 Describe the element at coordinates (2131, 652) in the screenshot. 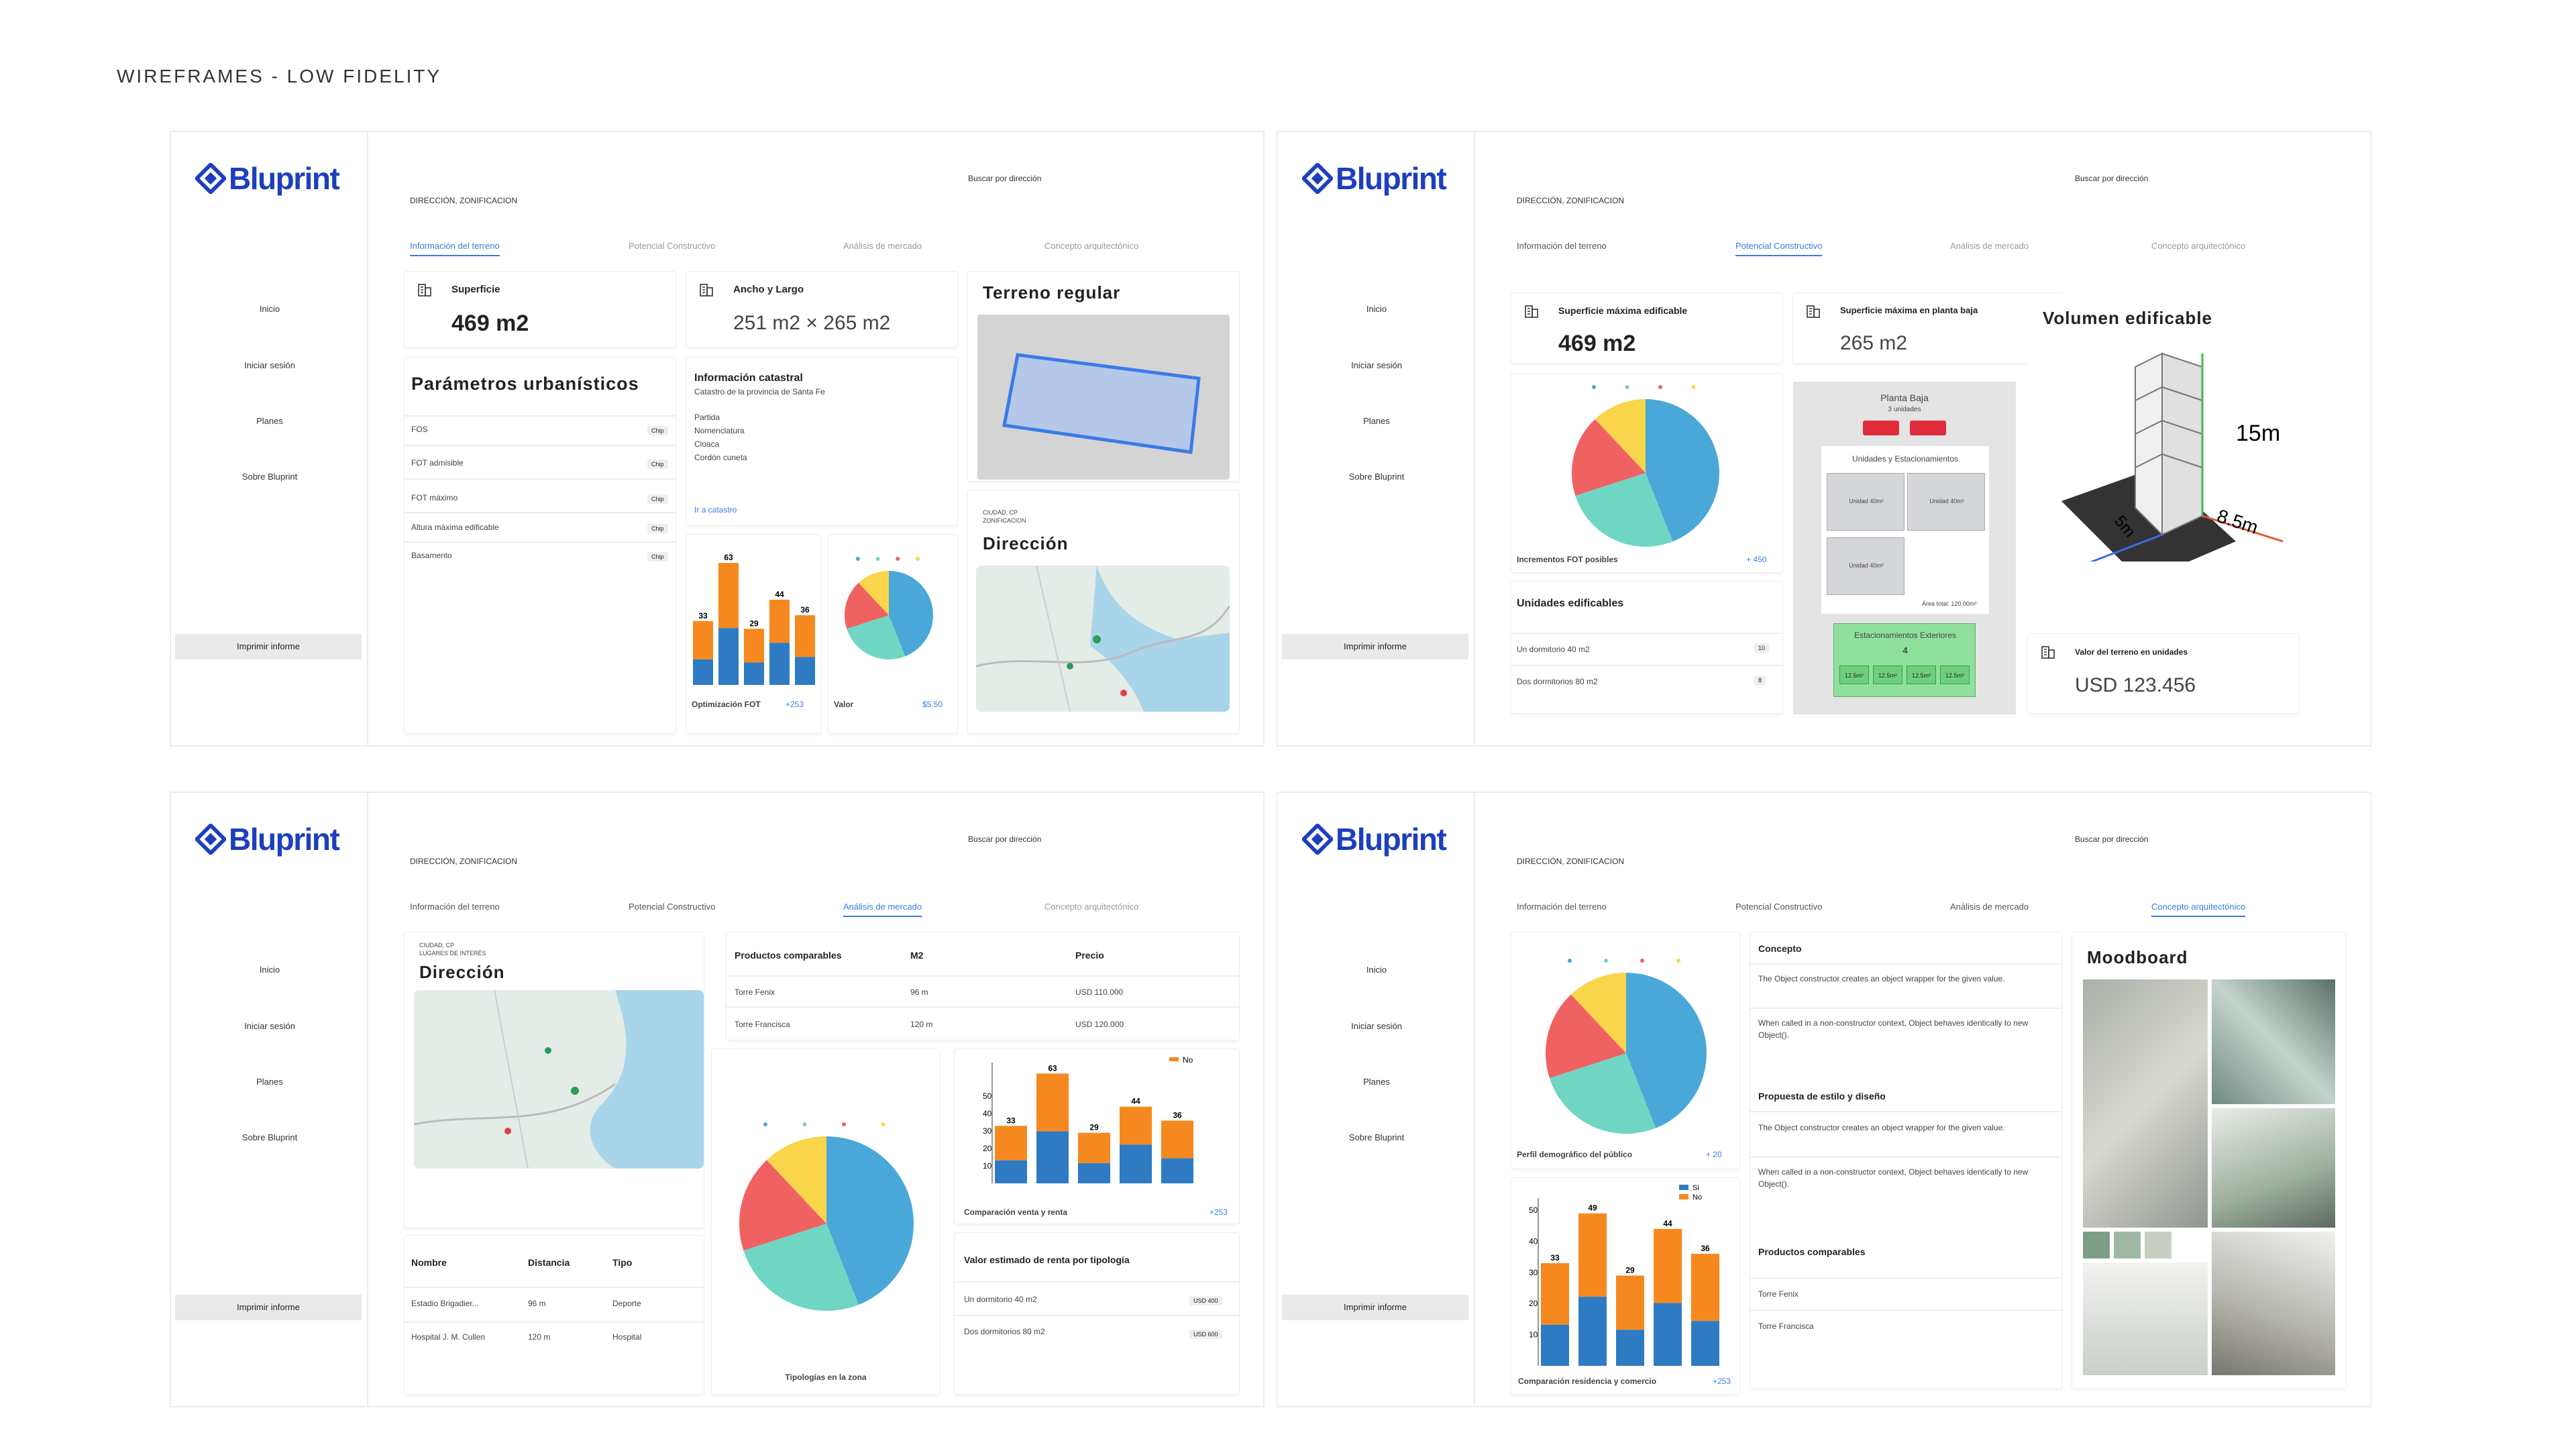

I see `valor-terreno-label: Valor del terreno en unidades` at that location.